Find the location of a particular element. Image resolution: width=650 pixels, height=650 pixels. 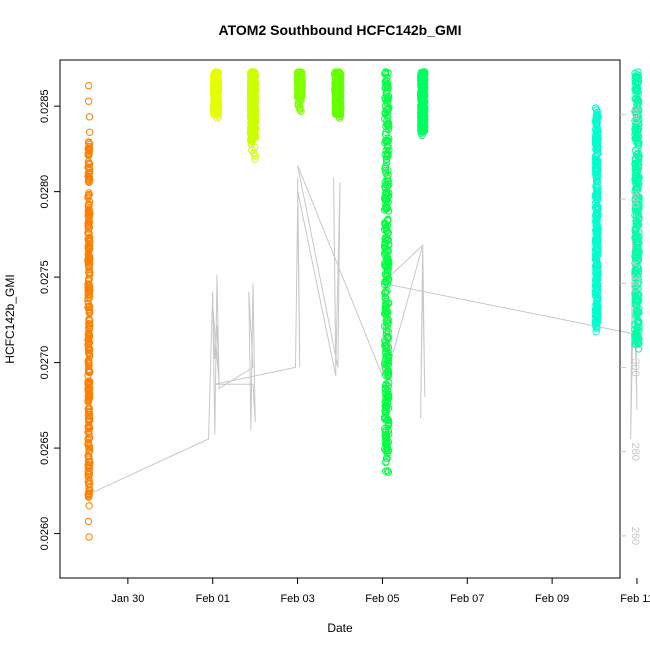

x-tick-label: Feb 01 is located at coordinates (213, 599).